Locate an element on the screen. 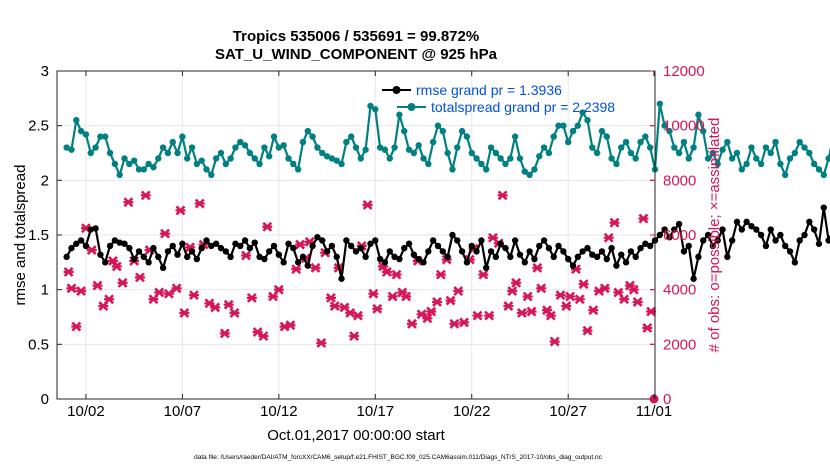 This screenshot has height=475, width=830. legend-totalspread-marker is located at coordinates (411, 107).